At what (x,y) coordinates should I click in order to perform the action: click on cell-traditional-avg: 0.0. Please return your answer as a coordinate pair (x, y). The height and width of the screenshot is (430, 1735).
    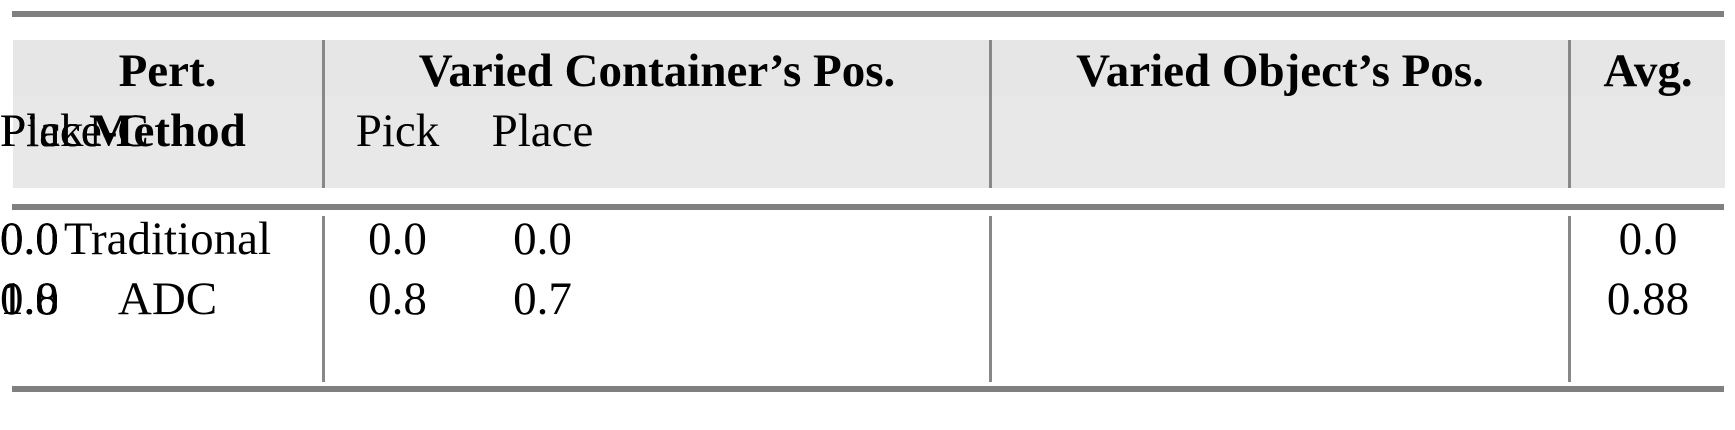
    Looking at the image, I should click on (1648, 239).